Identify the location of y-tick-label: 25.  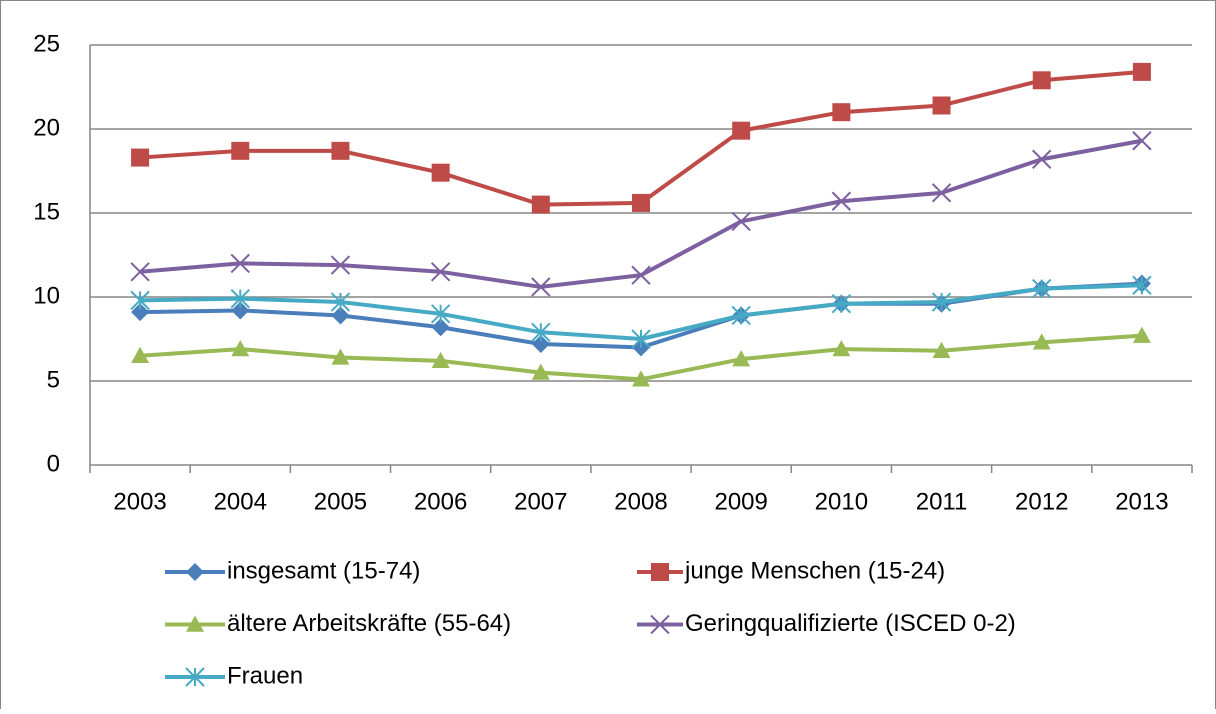
(46, 43).